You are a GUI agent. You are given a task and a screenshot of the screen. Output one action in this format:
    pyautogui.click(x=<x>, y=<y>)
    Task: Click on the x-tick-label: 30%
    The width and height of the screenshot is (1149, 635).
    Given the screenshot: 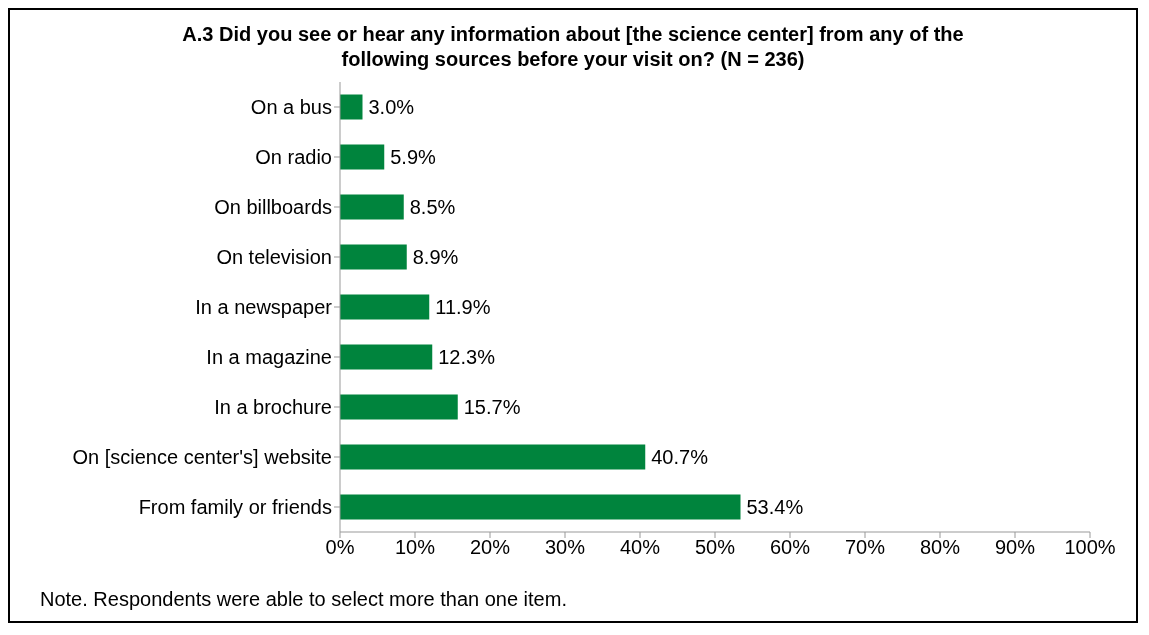 What is the action you would take?
    pyautogui.click(x=565, y=547)
    